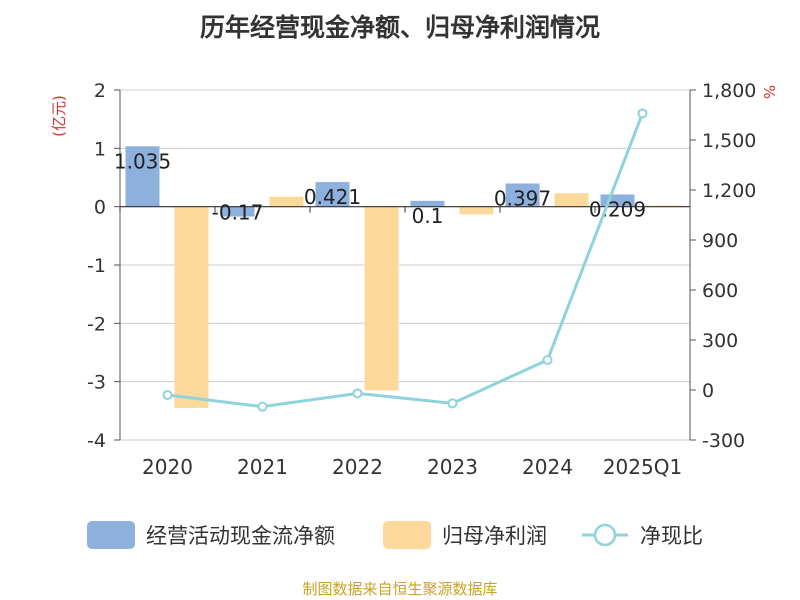 The height and width of the screenshot is (600, 800). Describe the element at coordinates (59, 116) in the screenshot. I see `left-axis-unit: (亿元)` at that location.